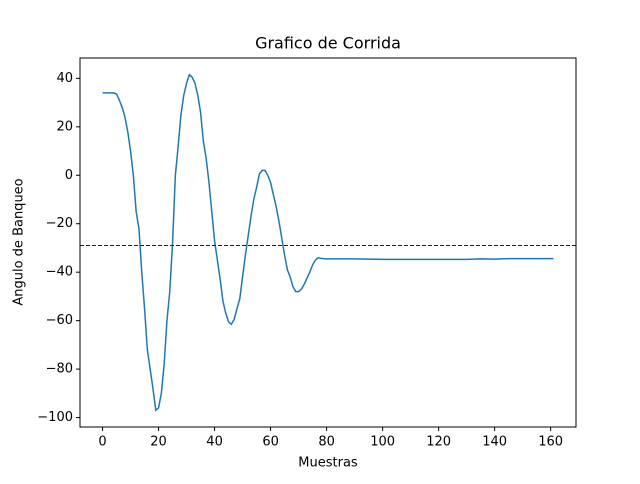 The width and height of the screenshot is (640, 484). What do you see at coordinates (438, 442) in the screenshot?
I see `x-tick-label: 120` at bounding box center [438, 442].